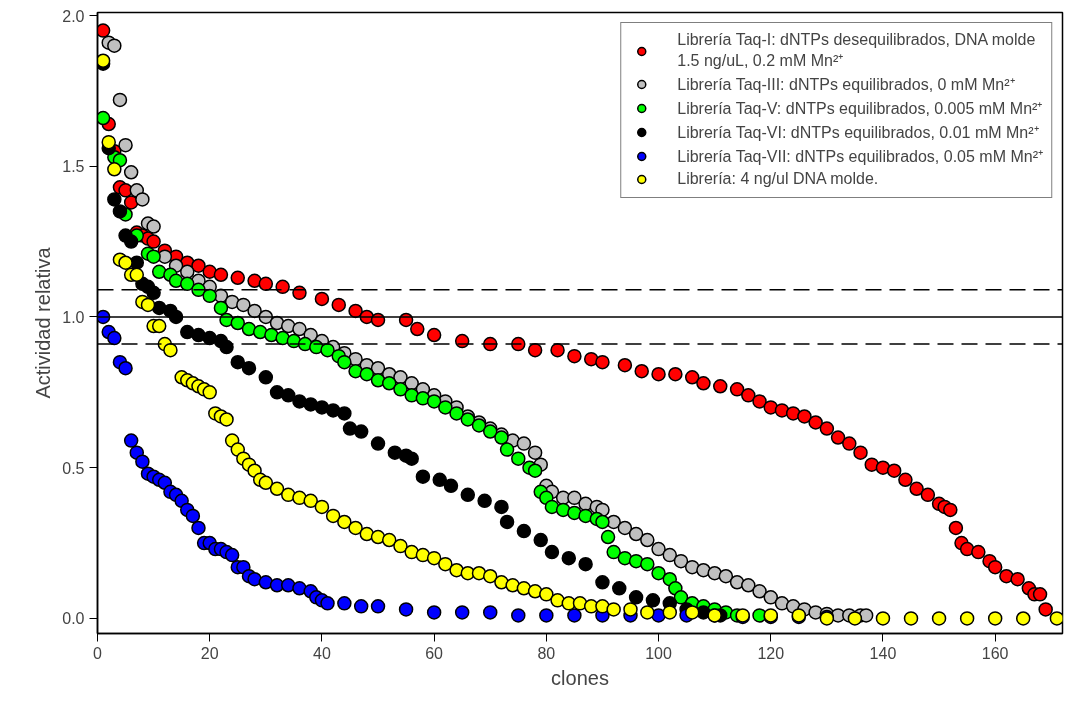  I want to click on x-tick-label: 20, so click(209, 653).